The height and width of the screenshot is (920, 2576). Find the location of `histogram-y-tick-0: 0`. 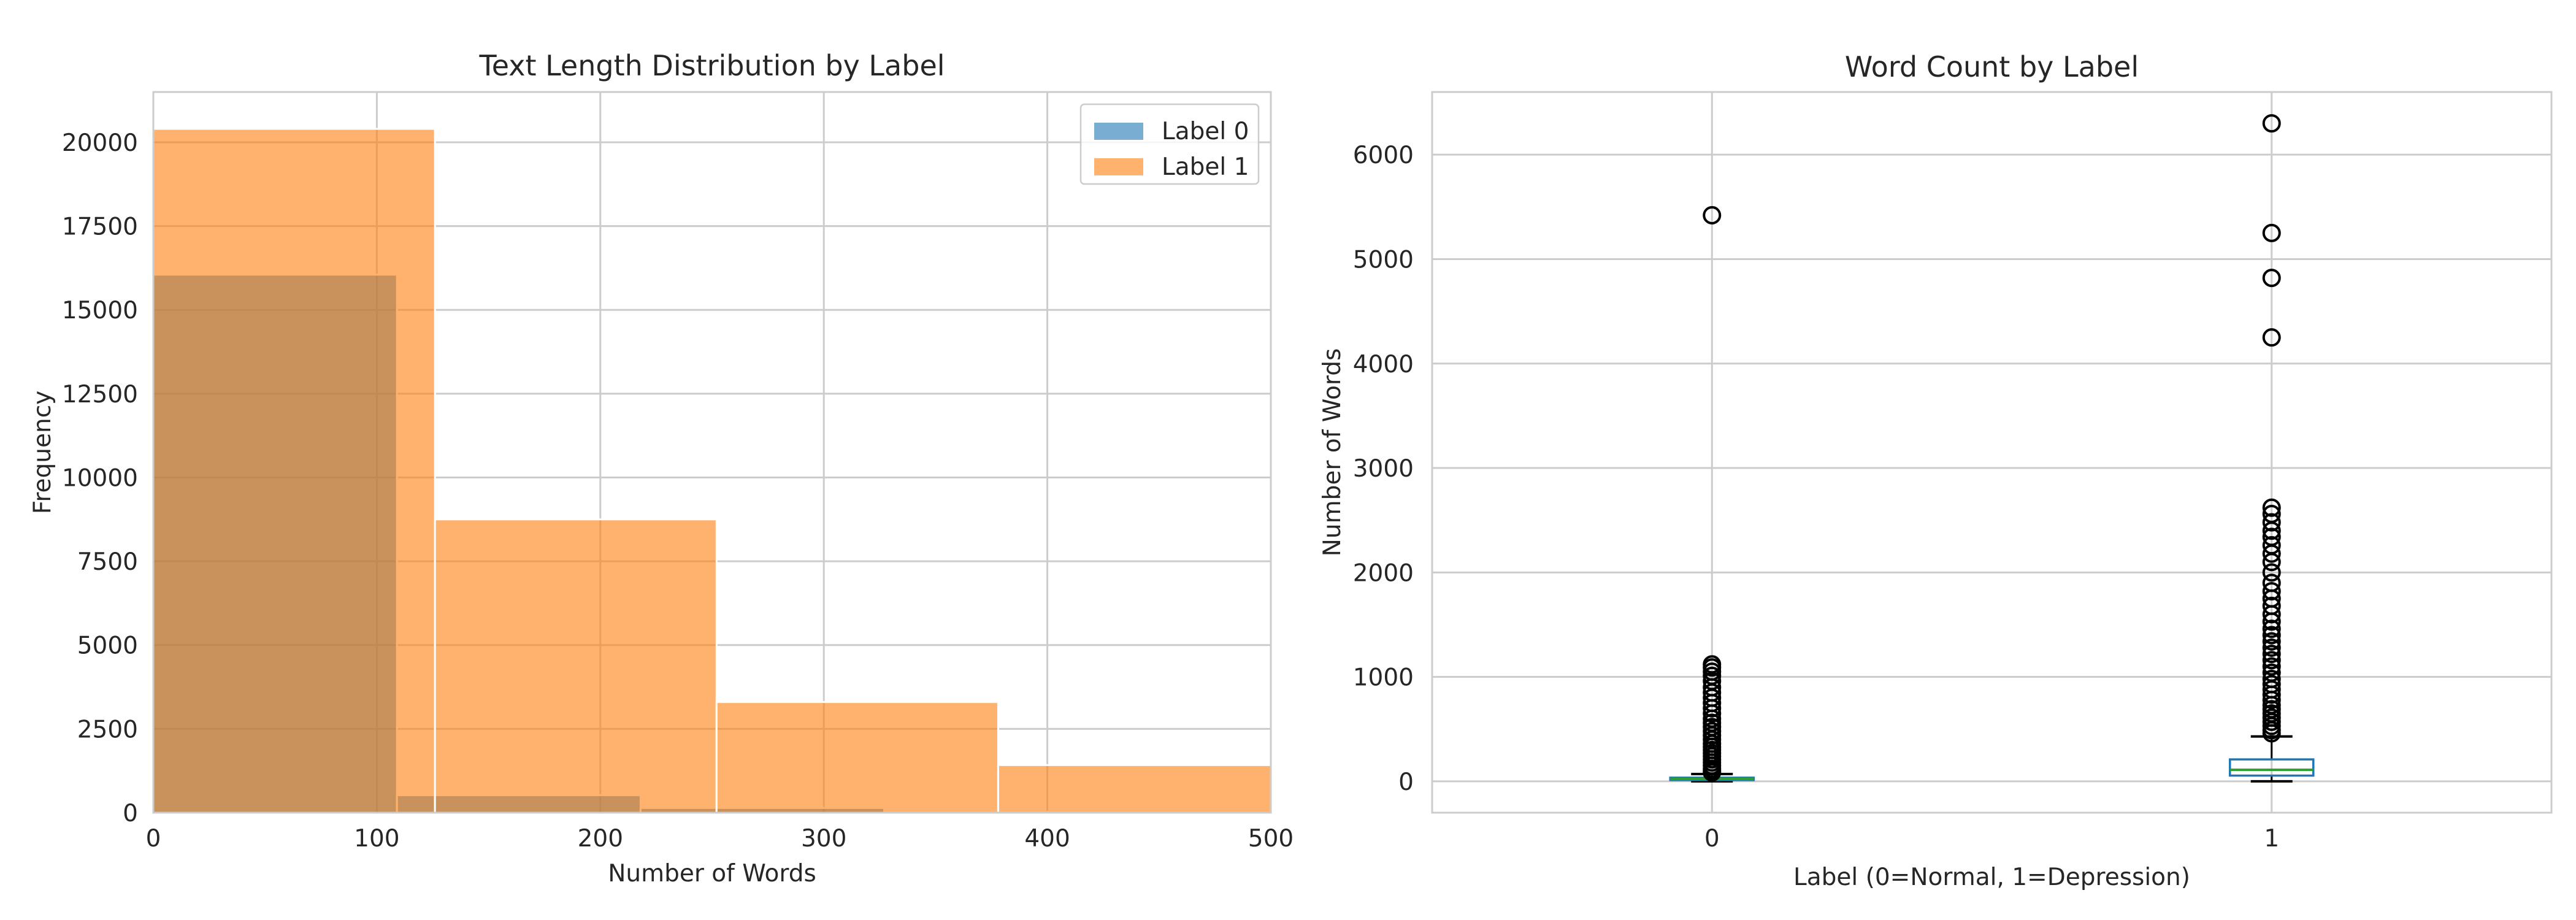

histogram-y-tick-0: 0 is located at coordinates (130, 813).